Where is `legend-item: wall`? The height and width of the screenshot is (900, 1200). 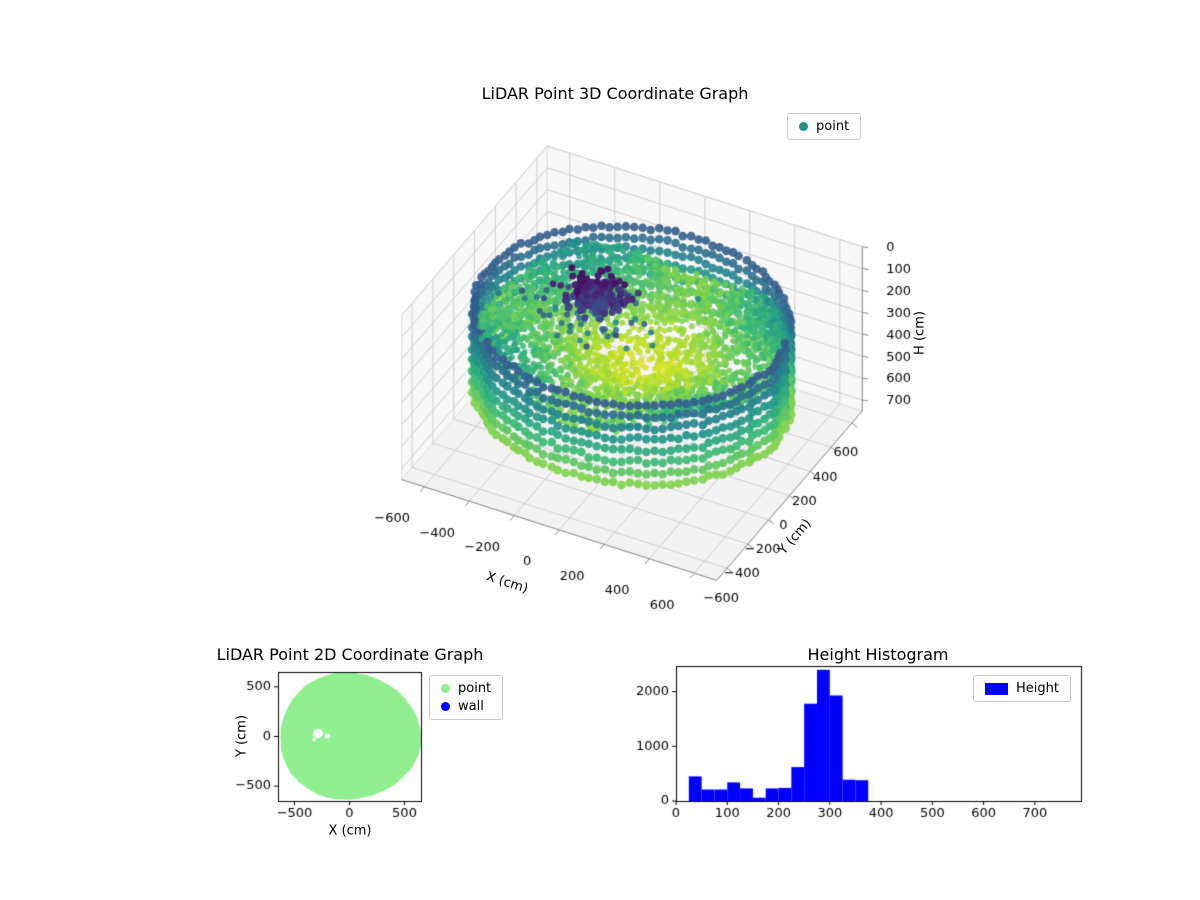
legend-item: wall is located at coordinates (466, 706).